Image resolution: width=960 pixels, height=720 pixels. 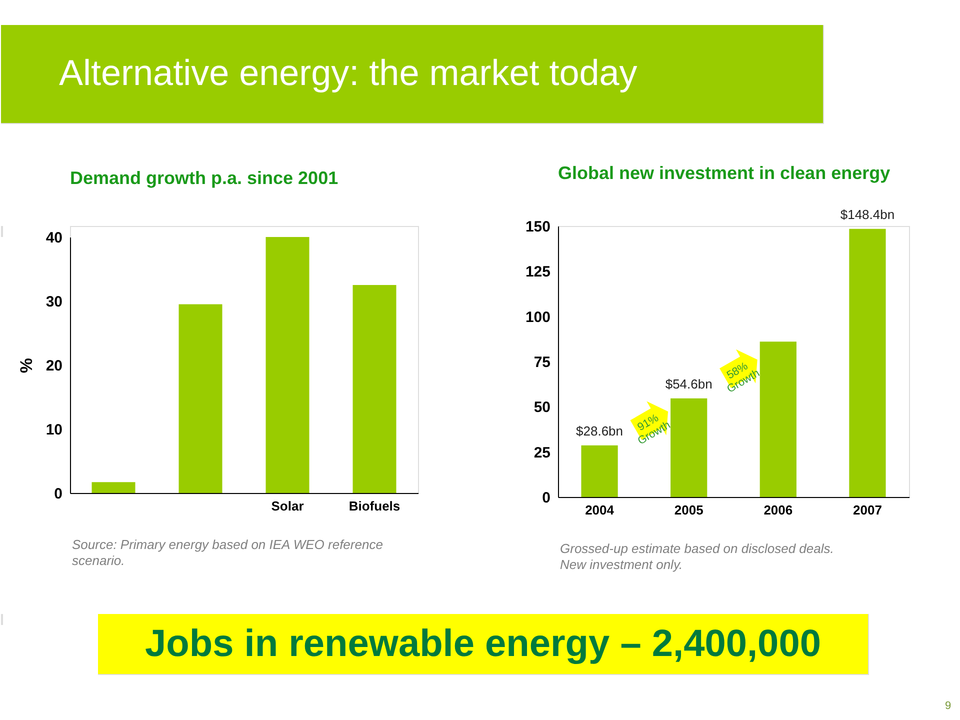 I want to click on chart-title: Global new investment in clean energy, so click(x=724, y=172).